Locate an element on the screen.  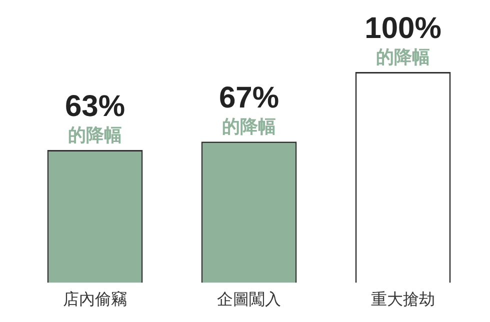
data-label: 100% is located at coordinates (403, 28).